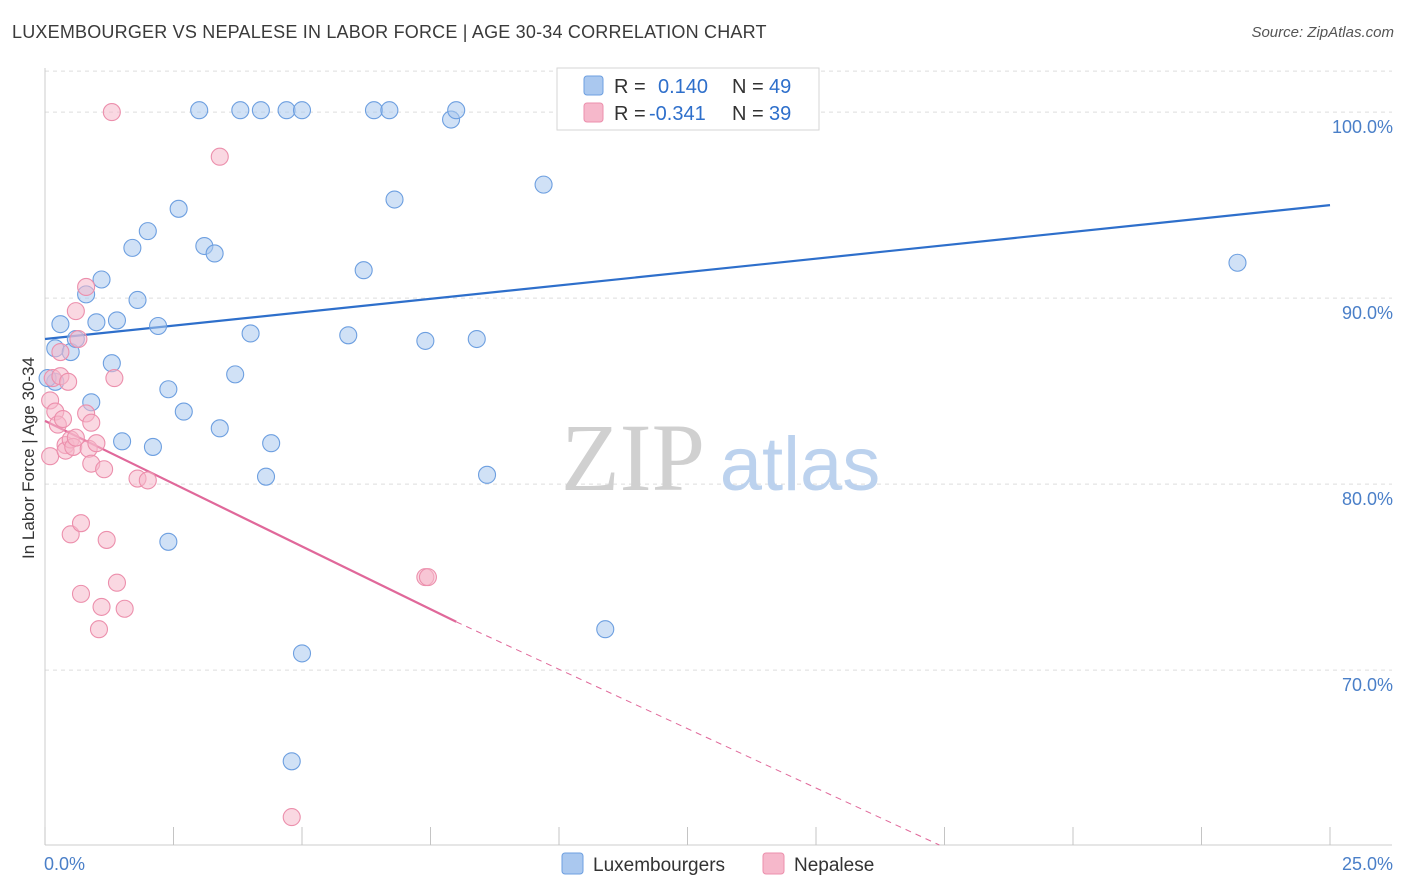  Describe the element at coordinates (773, 863) in the screenshot. I see `bottom-legend-swatch-nepalese` at that location.